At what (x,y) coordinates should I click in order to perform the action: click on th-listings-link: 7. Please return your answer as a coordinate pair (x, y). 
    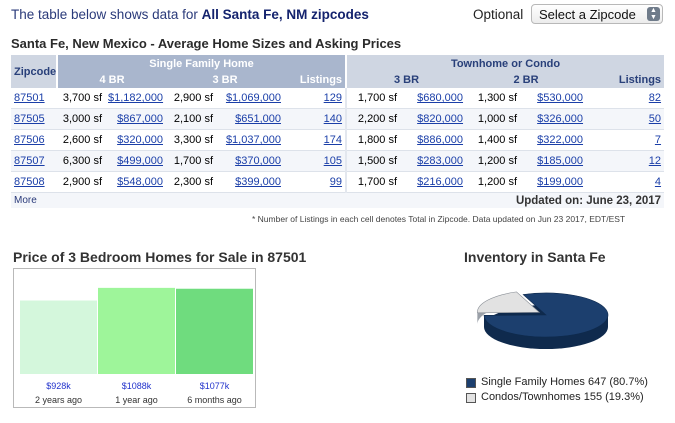
    Looking at the image, I should click on (658, 140).